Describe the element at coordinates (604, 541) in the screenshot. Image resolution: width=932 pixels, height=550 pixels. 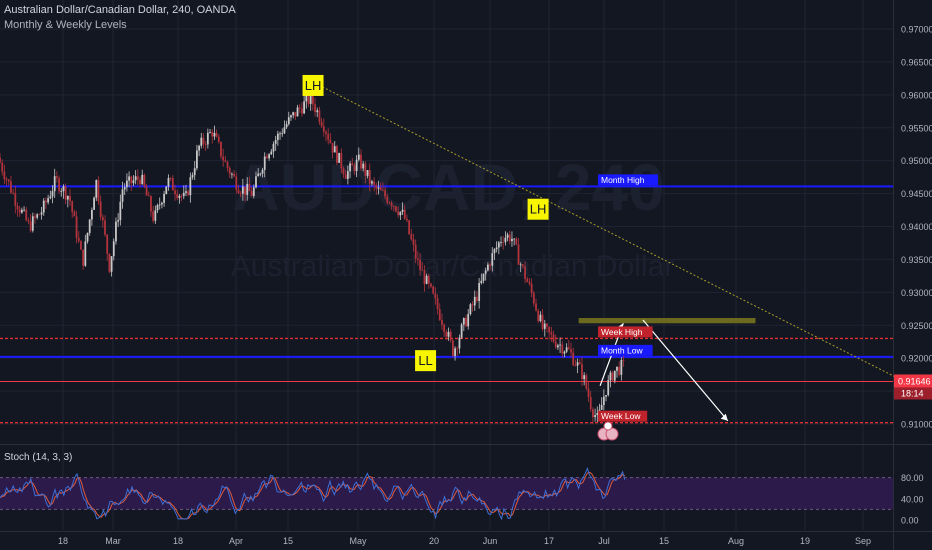
I see `time-axis-tick: Jul` at that location.